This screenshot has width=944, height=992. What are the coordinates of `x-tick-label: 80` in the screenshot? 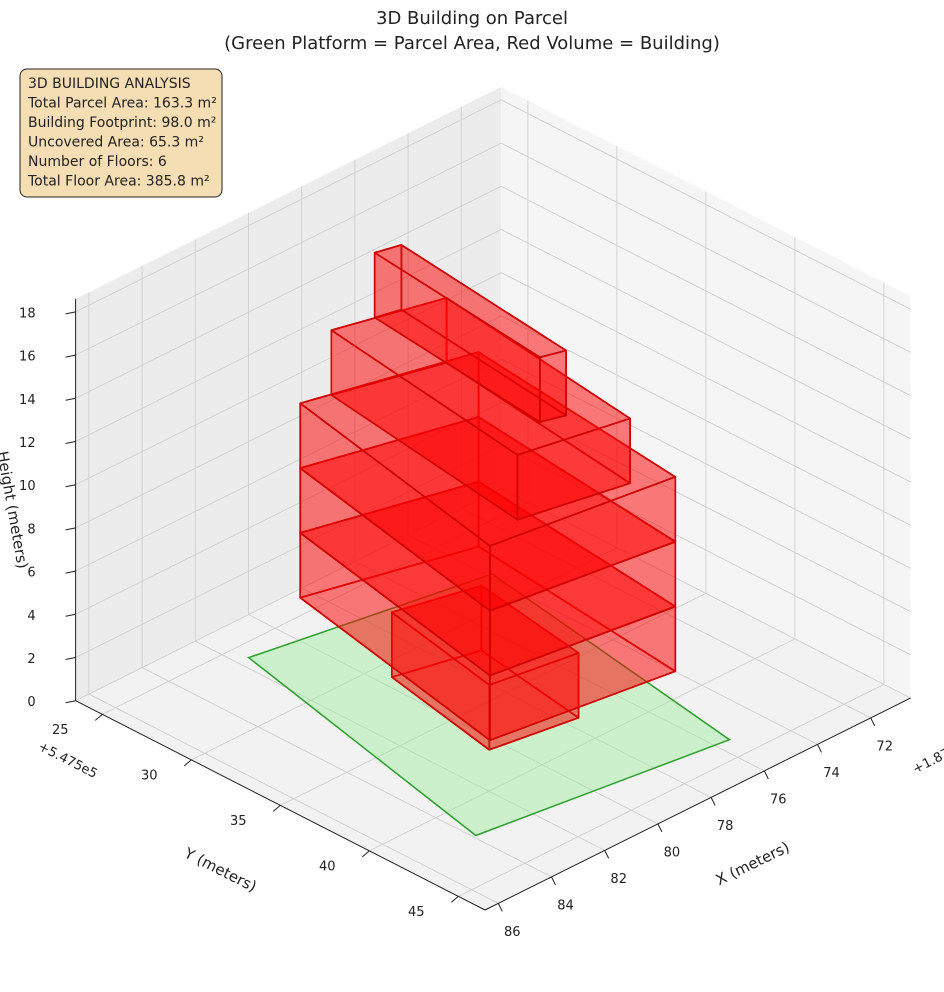 It's located at (672, 852).